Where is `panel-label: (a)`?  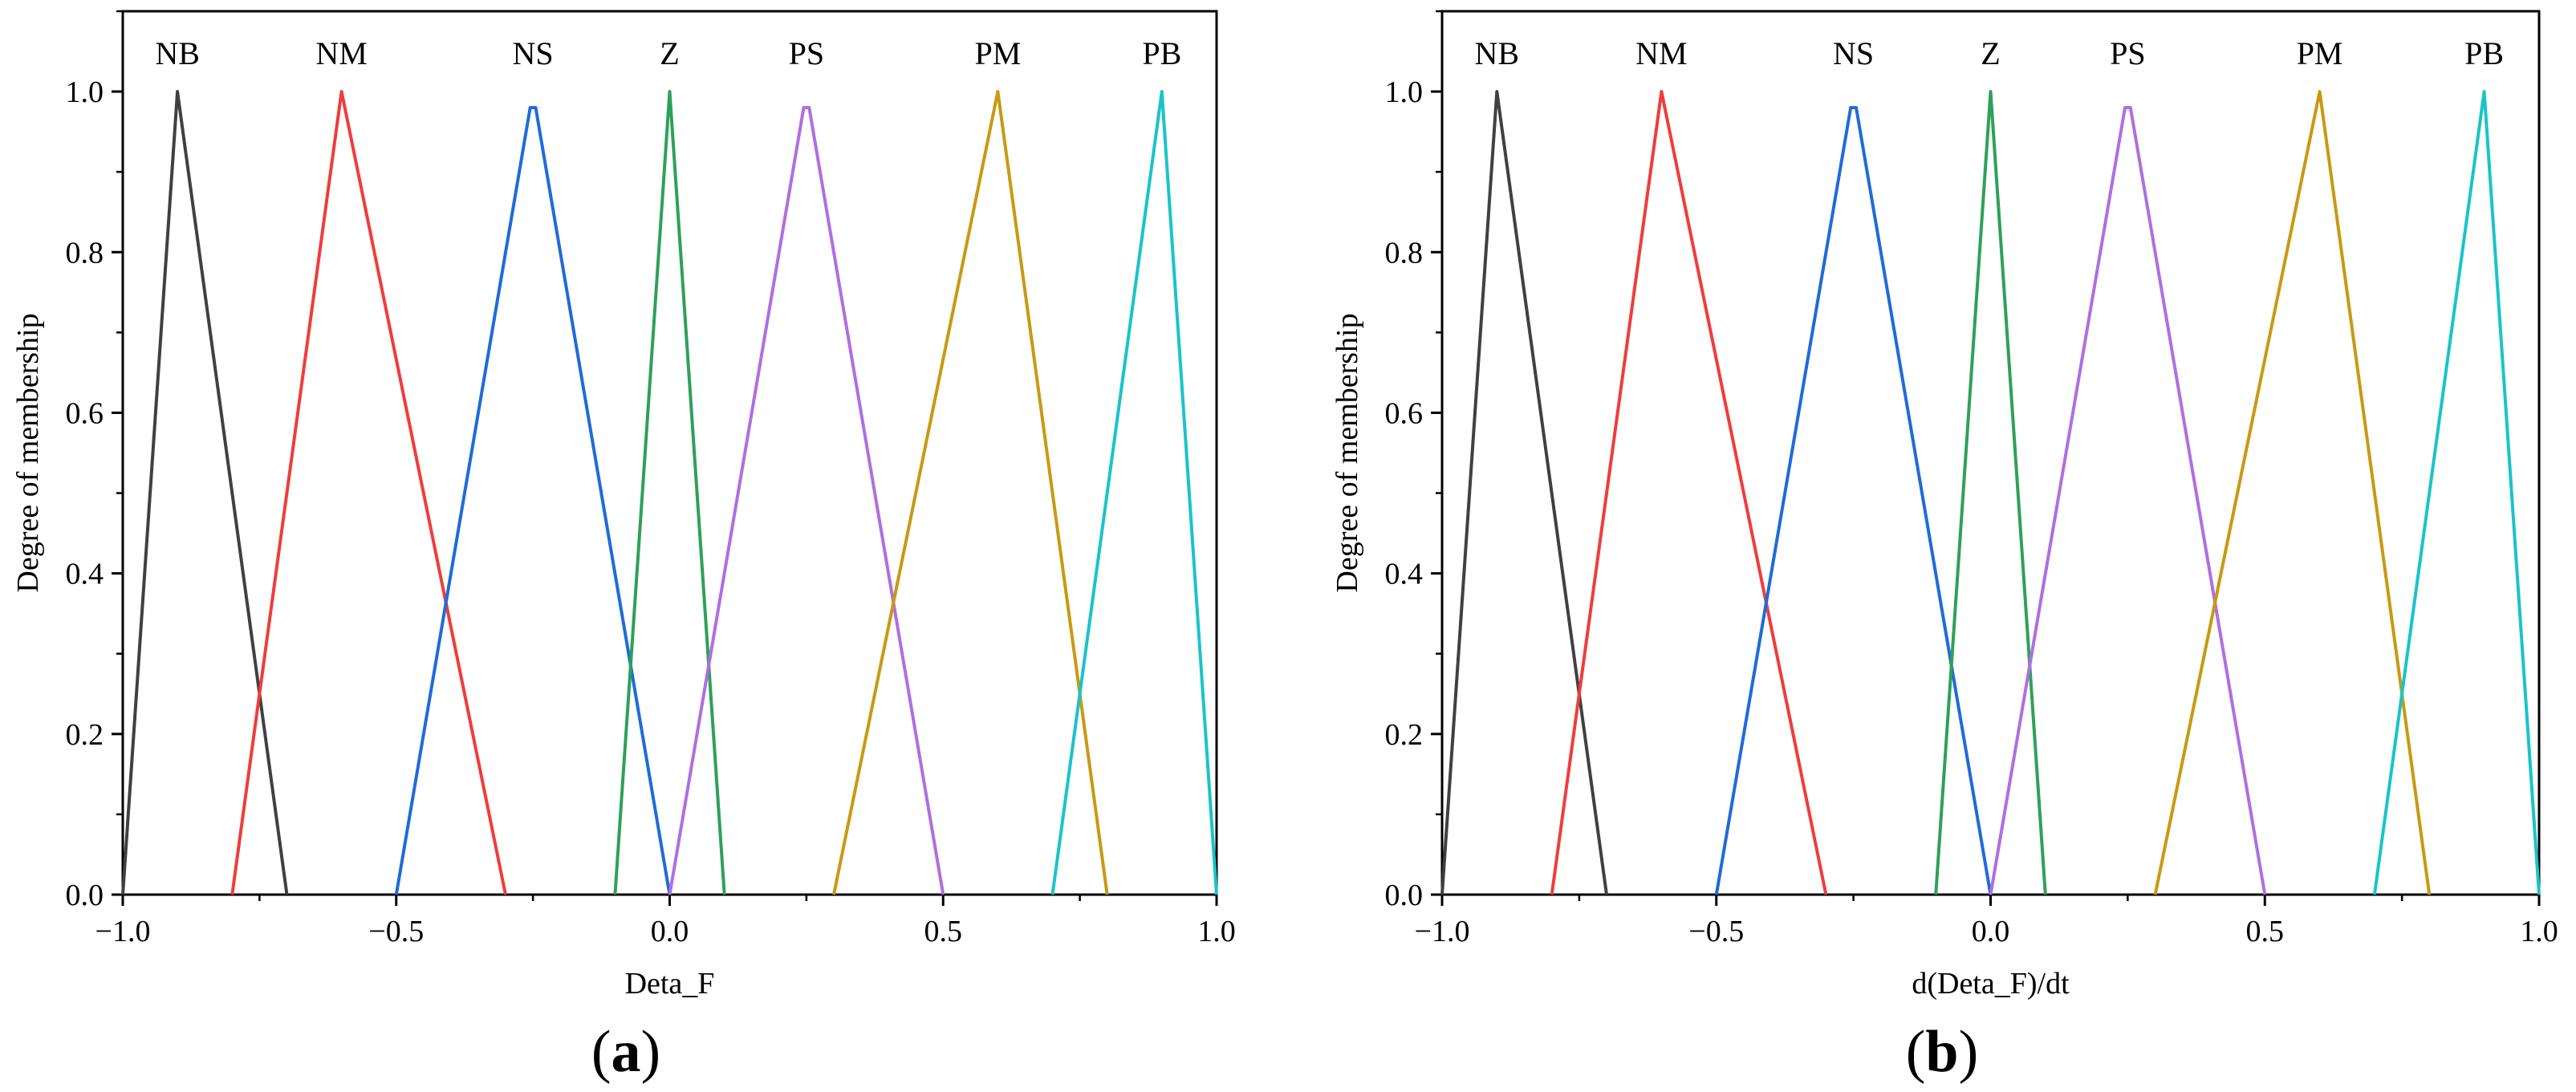
panel-label: (a) is located at coordinates (625, 1052).